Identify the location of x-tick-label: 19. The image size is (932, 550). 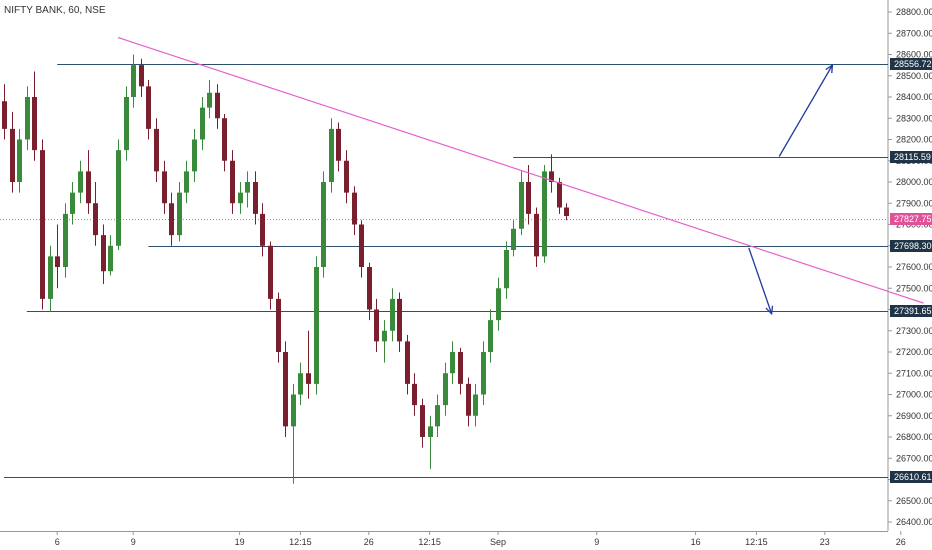
(240, 542).